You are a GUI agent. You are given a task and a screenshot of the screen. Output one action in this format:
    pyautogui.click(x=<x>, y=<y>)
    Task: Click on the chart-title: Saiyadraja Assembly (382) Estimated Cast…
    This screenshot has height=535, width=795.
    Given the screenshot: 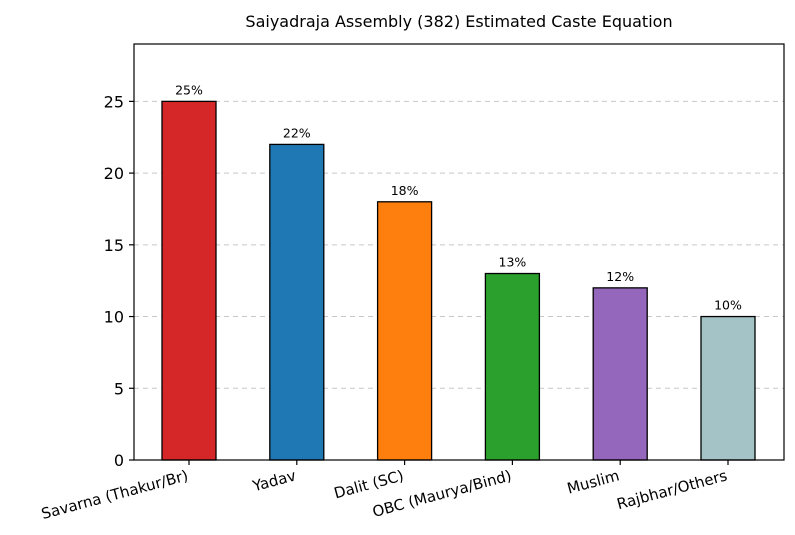 What is the action you would take?
    pyautogui.click(x=458, y=21)
    